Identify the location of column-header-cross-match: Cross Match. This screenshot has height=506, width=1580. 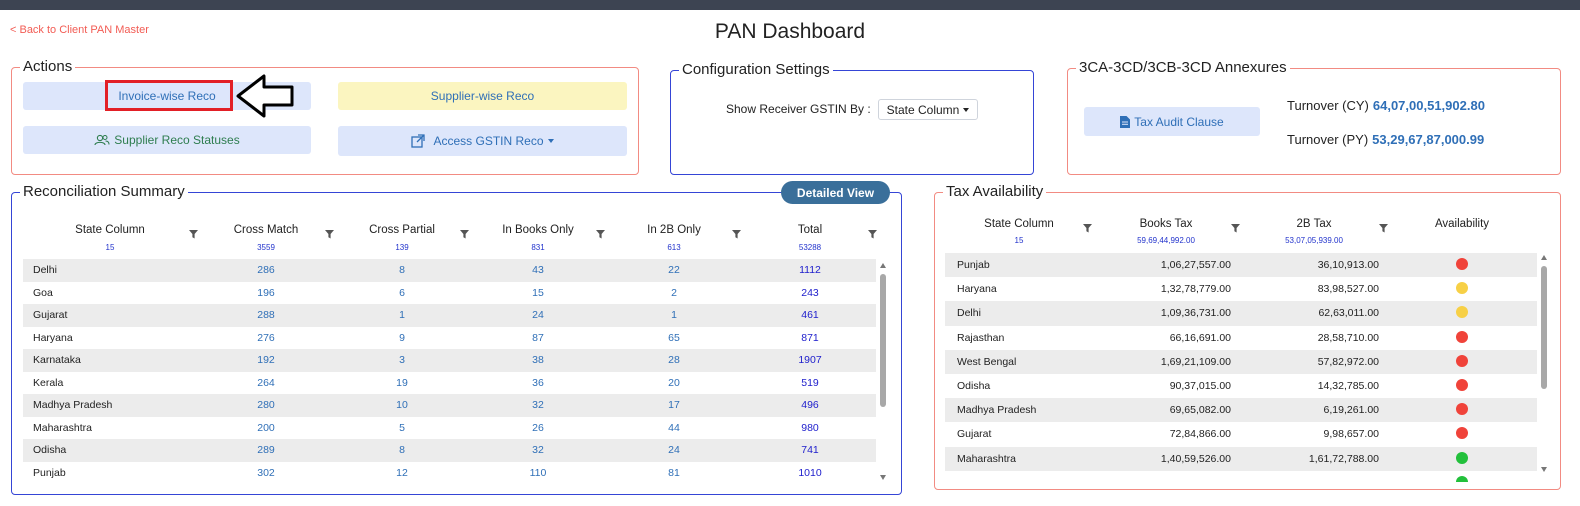
(266, 230).